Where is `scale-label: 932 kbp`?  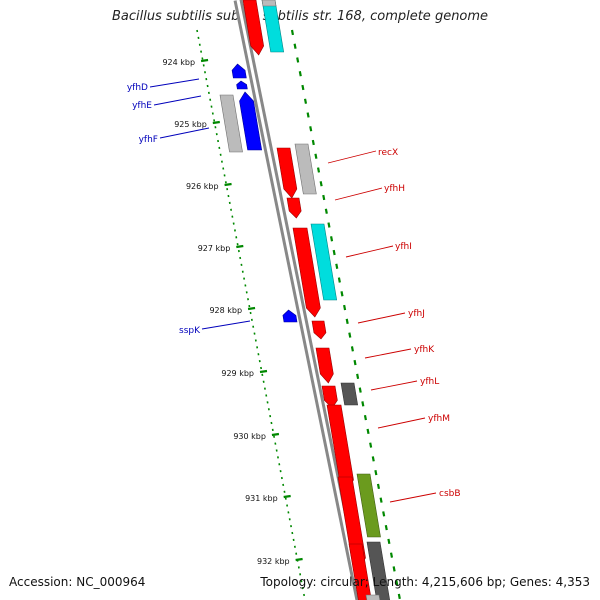 scale-label: 932 kbp is located at coordinates (273, 561).